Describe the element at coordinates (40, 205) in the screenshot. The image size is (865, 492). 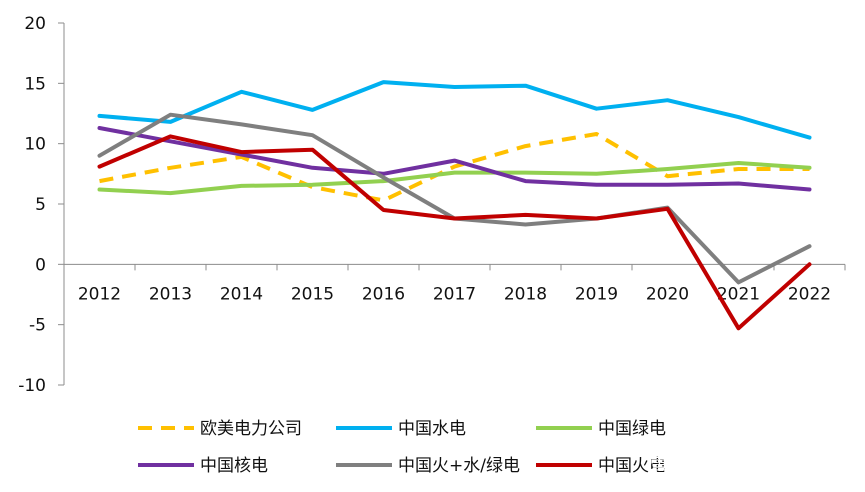
I see `y-tick-label: 5` at that location.